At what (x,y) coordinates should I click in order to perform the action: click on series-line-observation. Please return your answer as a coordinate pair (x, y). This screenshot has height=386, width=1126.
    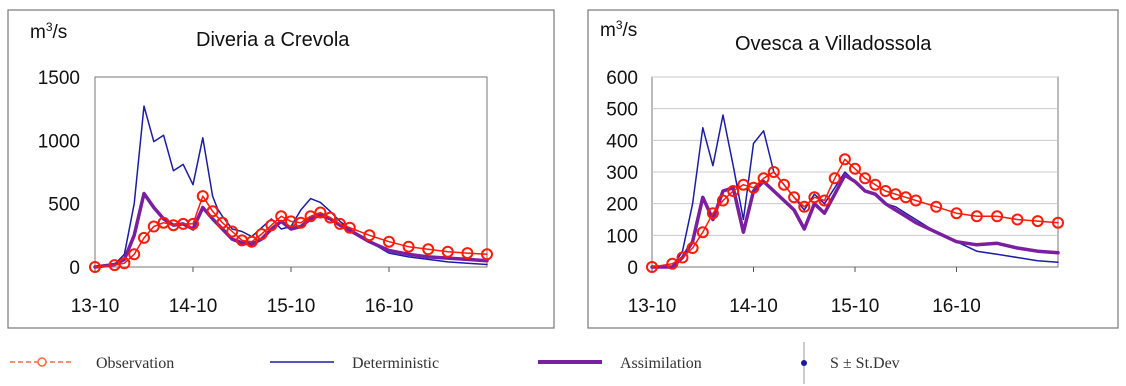
    Looking at the image, I should click on (291, 231).